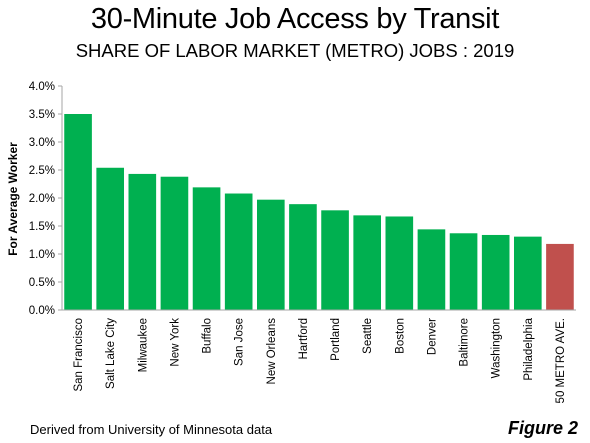 The width and height of the screenshot is (590, 443). I want to click on bar-baltimore, so click(463, 271).